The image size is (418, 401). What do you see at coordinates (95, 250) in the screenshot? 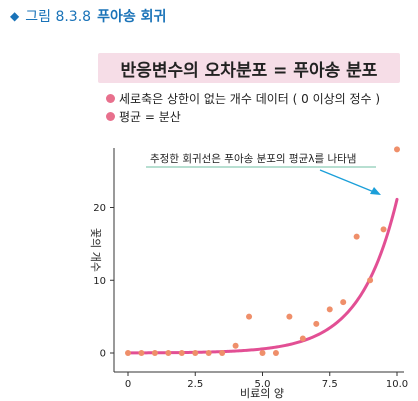
I see `y-axis-label: 꽃의 개수` at bounding box center [95, 250].